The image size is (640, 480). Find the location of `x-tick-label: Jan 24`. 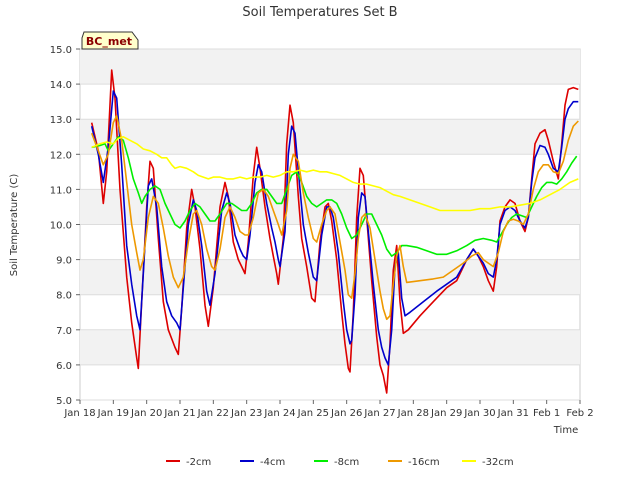

x-tick-label: Jan 24 is located at coordinates (279, 413).